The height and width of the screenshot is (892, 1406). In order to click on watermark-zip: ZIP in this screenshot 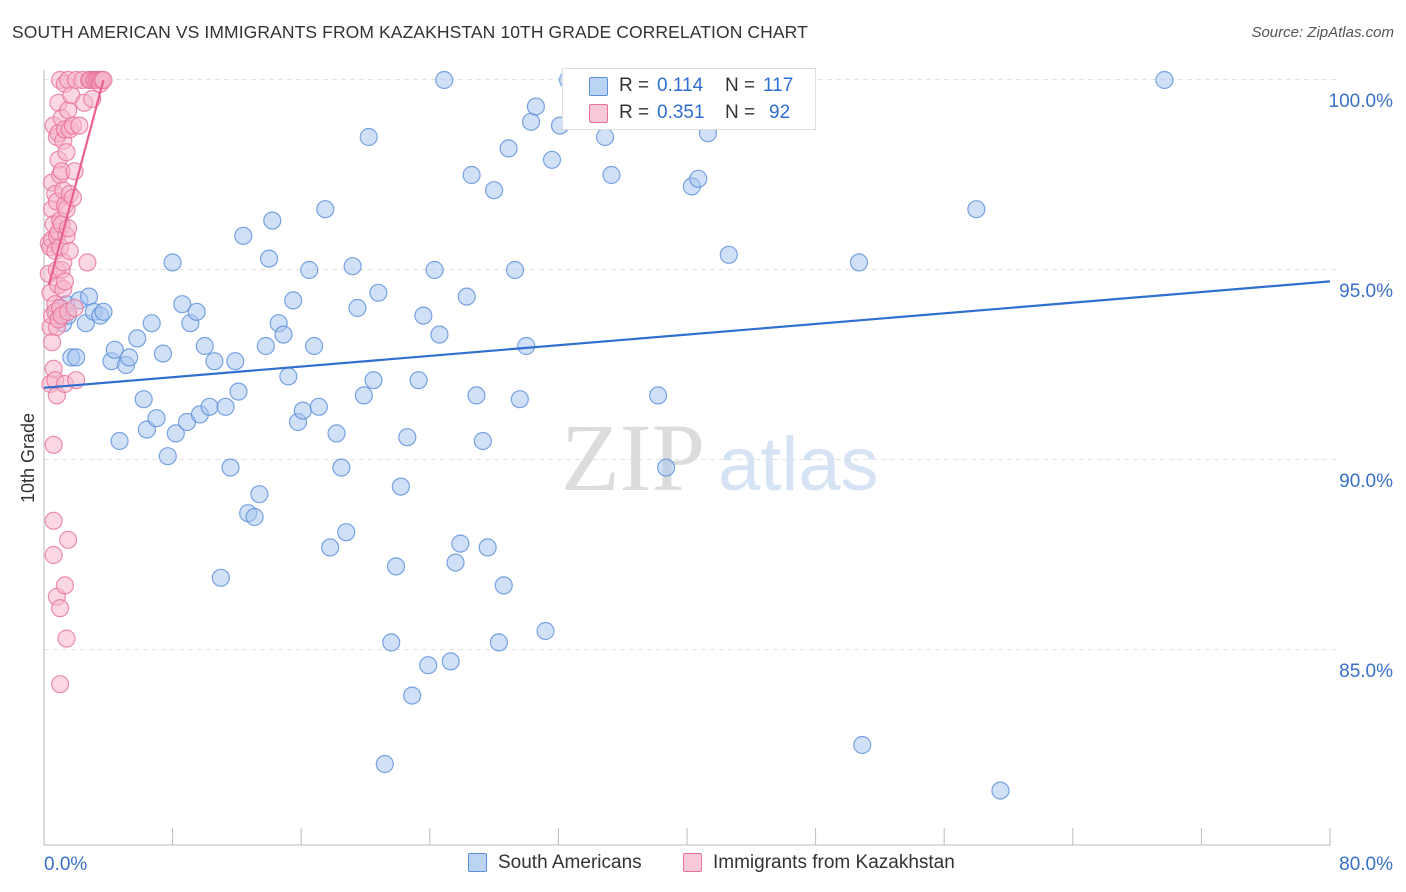, I will do `click(633, 457)`.